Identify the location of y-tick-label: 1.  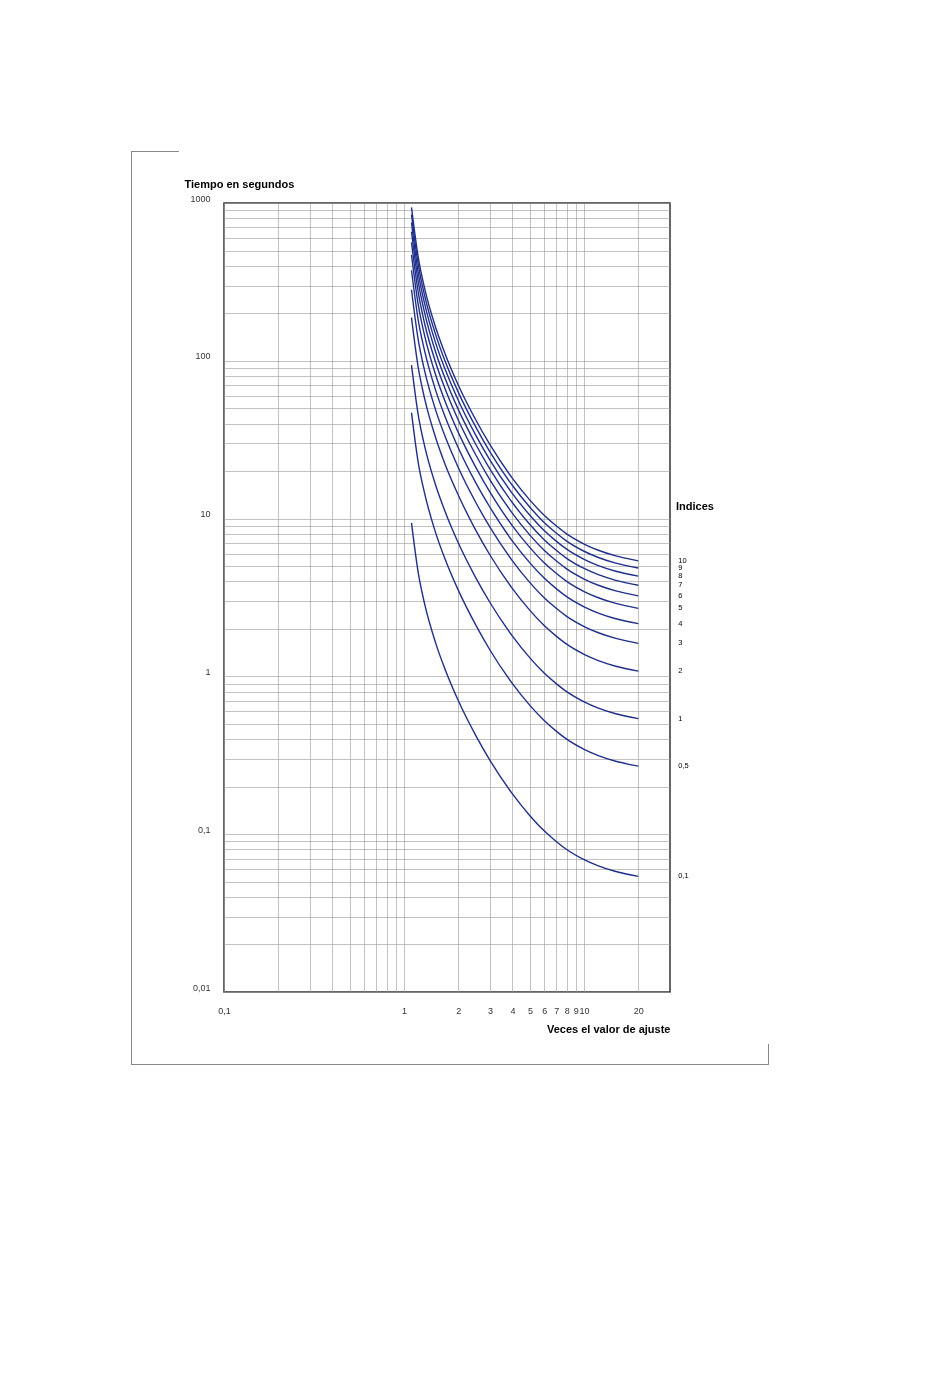
(208, 671).